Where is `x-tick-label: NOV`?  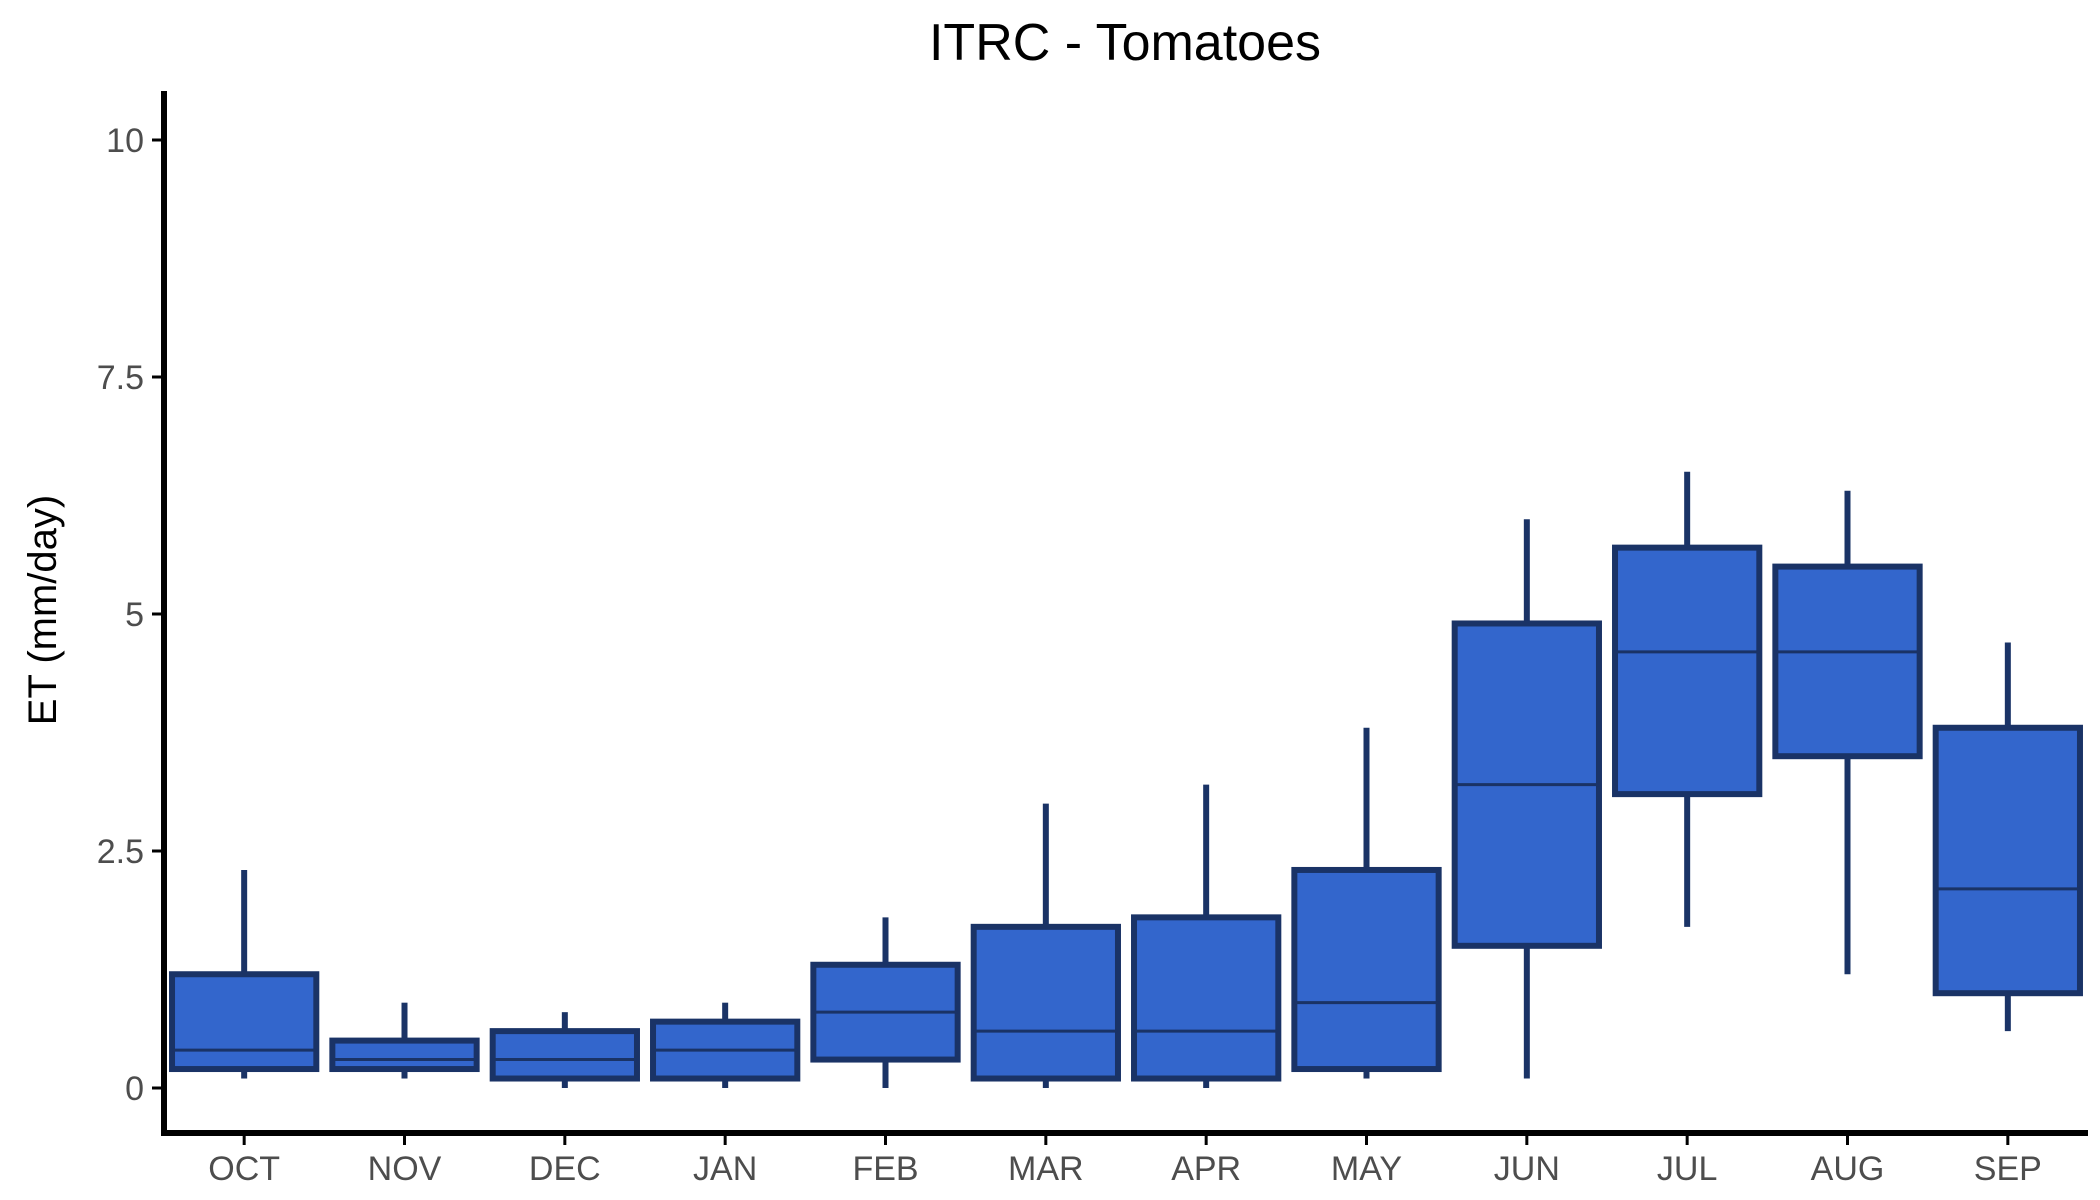 x-tick-label: NOV is located at coordinates (405, 1169).